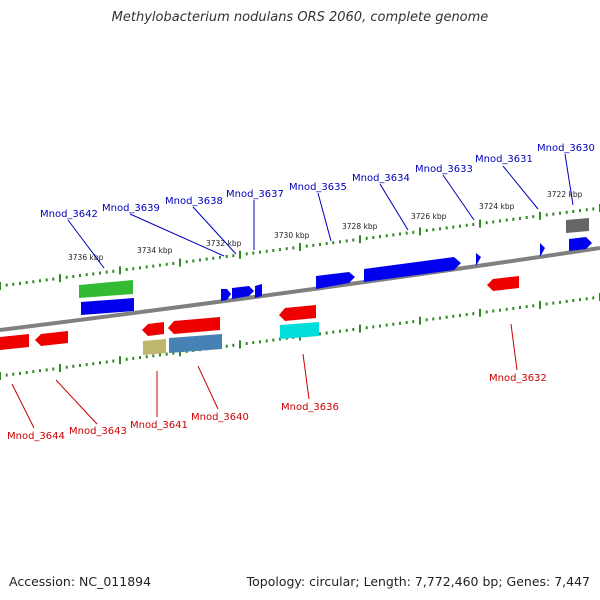 This screenshot has width=600, height=600. I want to click on gene-mnod-3642-green, so click(106, 289).